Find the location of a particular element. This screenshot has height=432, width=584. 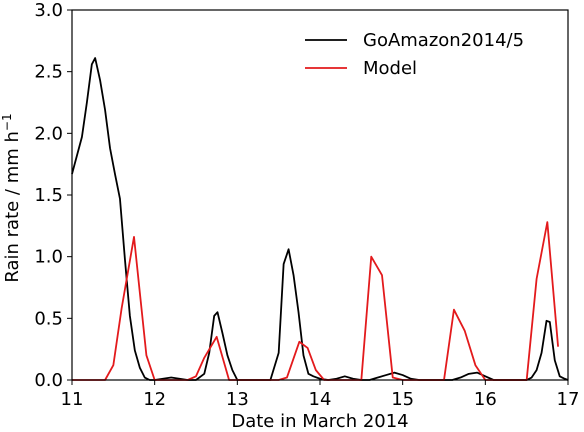

x-tick-label: 17 is located at coordinates (568, 399).